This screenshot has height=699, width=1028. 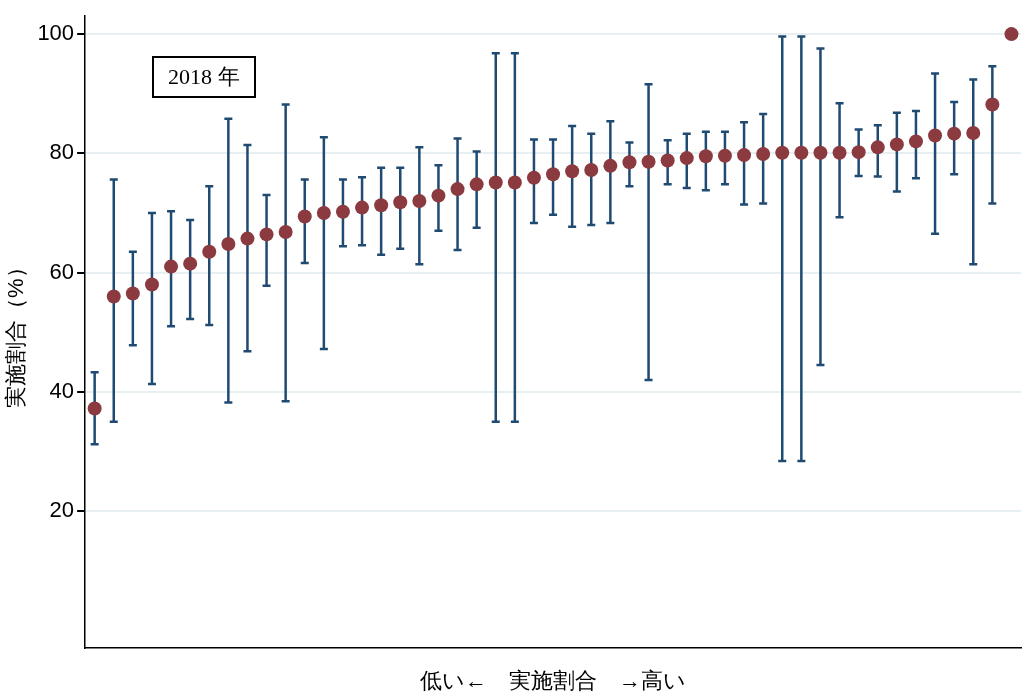 I want to click on annotation: 2018 年, so click(x=204, y=77).